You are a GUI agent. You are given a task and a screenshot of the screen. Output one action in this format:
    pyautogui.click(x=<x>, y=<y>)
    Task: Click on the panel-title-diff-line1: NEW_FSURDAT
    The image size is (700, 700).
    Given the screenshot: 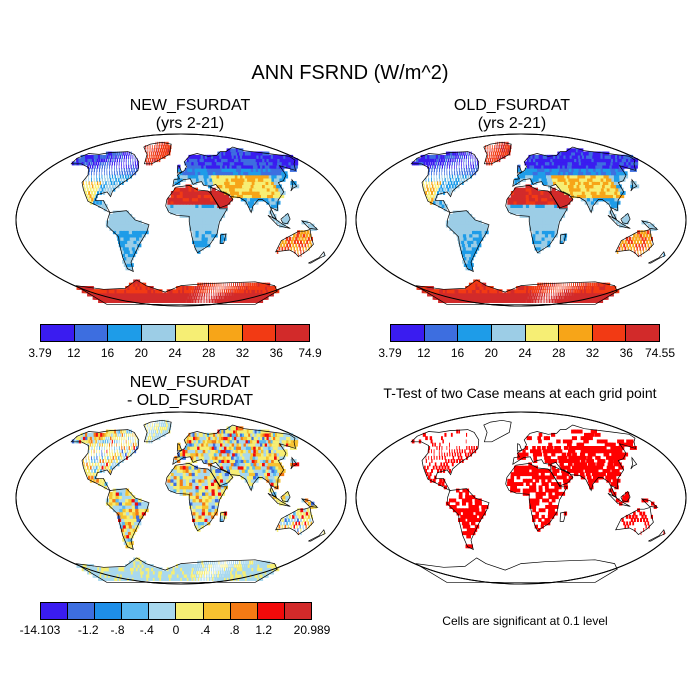 What is the action you would take?
    pyautogui.click(x=190, y=382)
    